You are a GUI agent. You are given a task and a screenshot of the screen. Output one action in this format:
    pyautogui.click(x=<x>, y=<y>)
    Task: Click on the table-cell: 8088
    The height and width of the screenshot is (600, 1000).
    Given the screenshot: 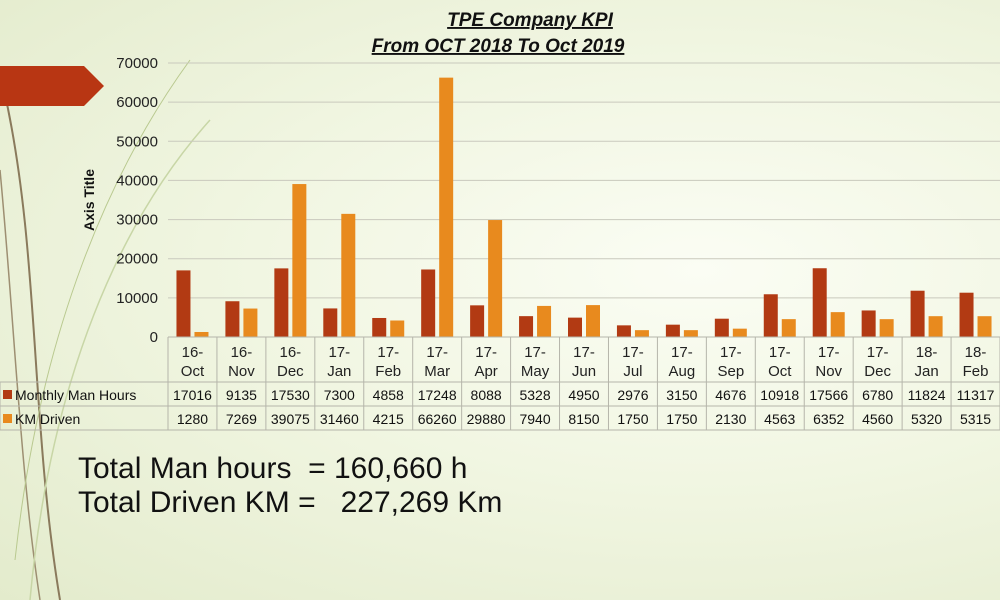 What is the action you would take?
    pyautogui.click(x=486, y=395)
    